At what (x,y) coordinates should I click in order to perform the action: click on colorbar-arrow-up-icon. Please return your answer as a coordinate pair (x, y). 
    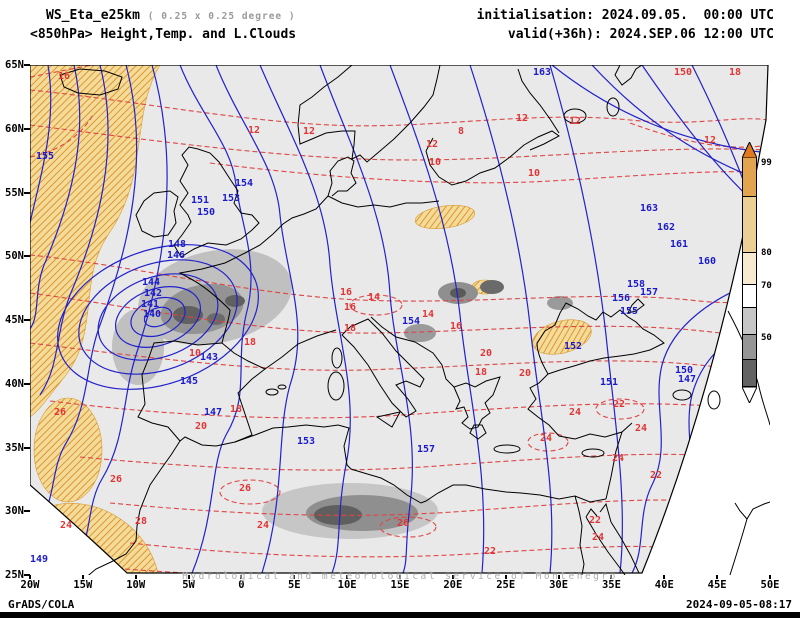
    Looking at the image, I should click on (749, 150).